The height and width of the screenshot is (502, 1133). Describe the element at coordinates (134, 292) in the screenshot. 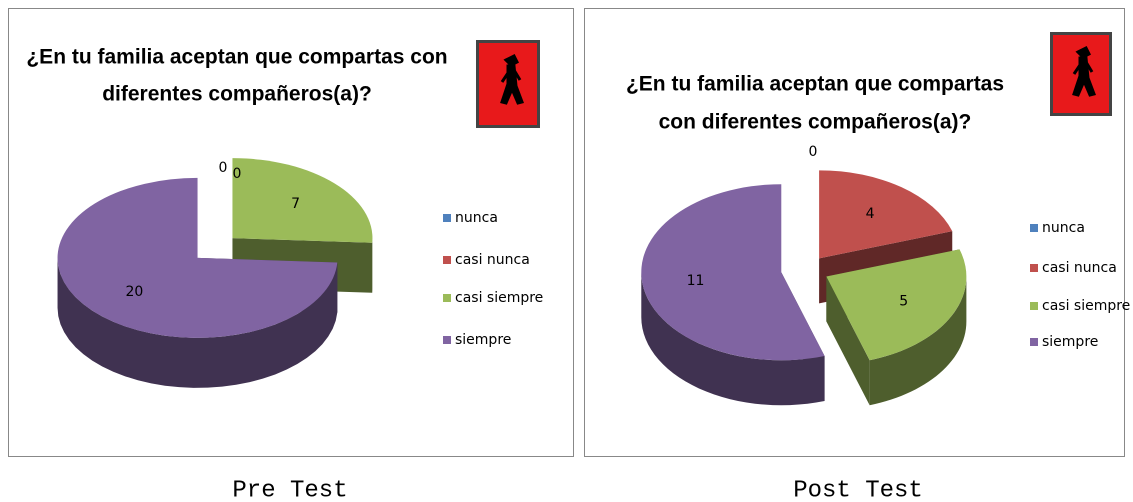

I see `data-label: 20` at that location.